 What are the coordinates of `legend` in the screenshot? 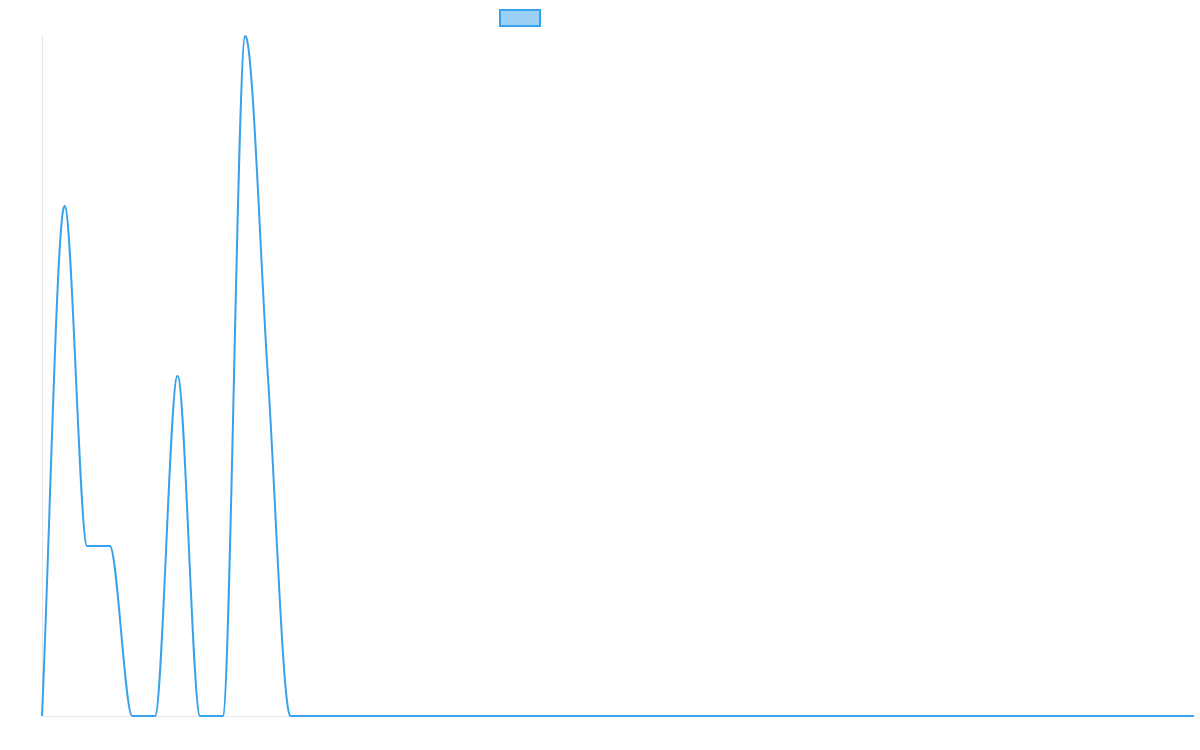 It's located at (520, 18).